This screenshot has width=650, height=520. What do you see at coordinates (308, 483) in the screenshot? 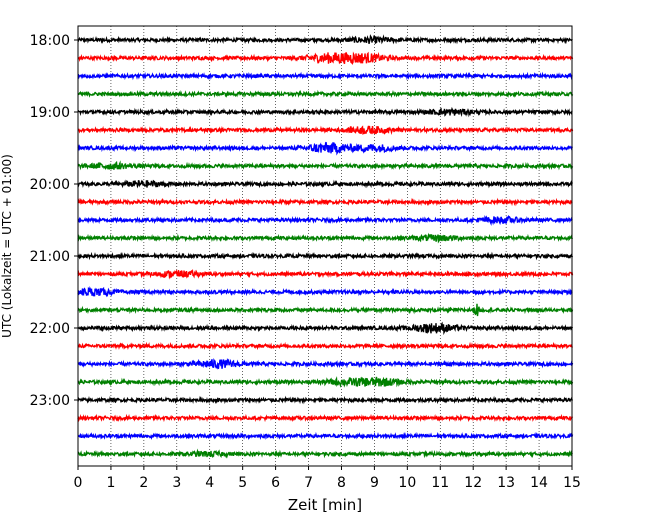
I see `x-tick-label: 7` at bounding box center [308, 483].